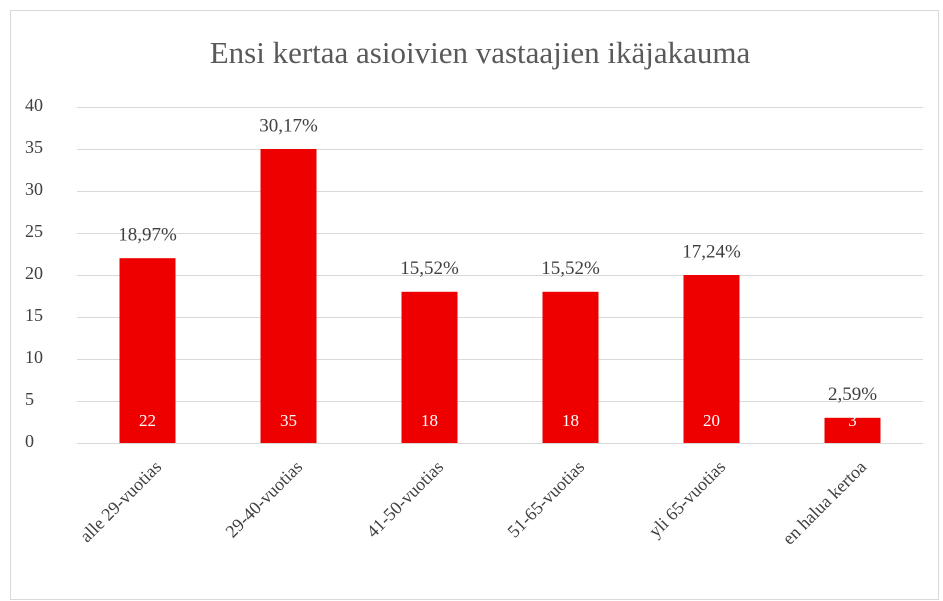 The image size is (943, 601). I want to click on y-tick-label: 5, so click(29, 399).